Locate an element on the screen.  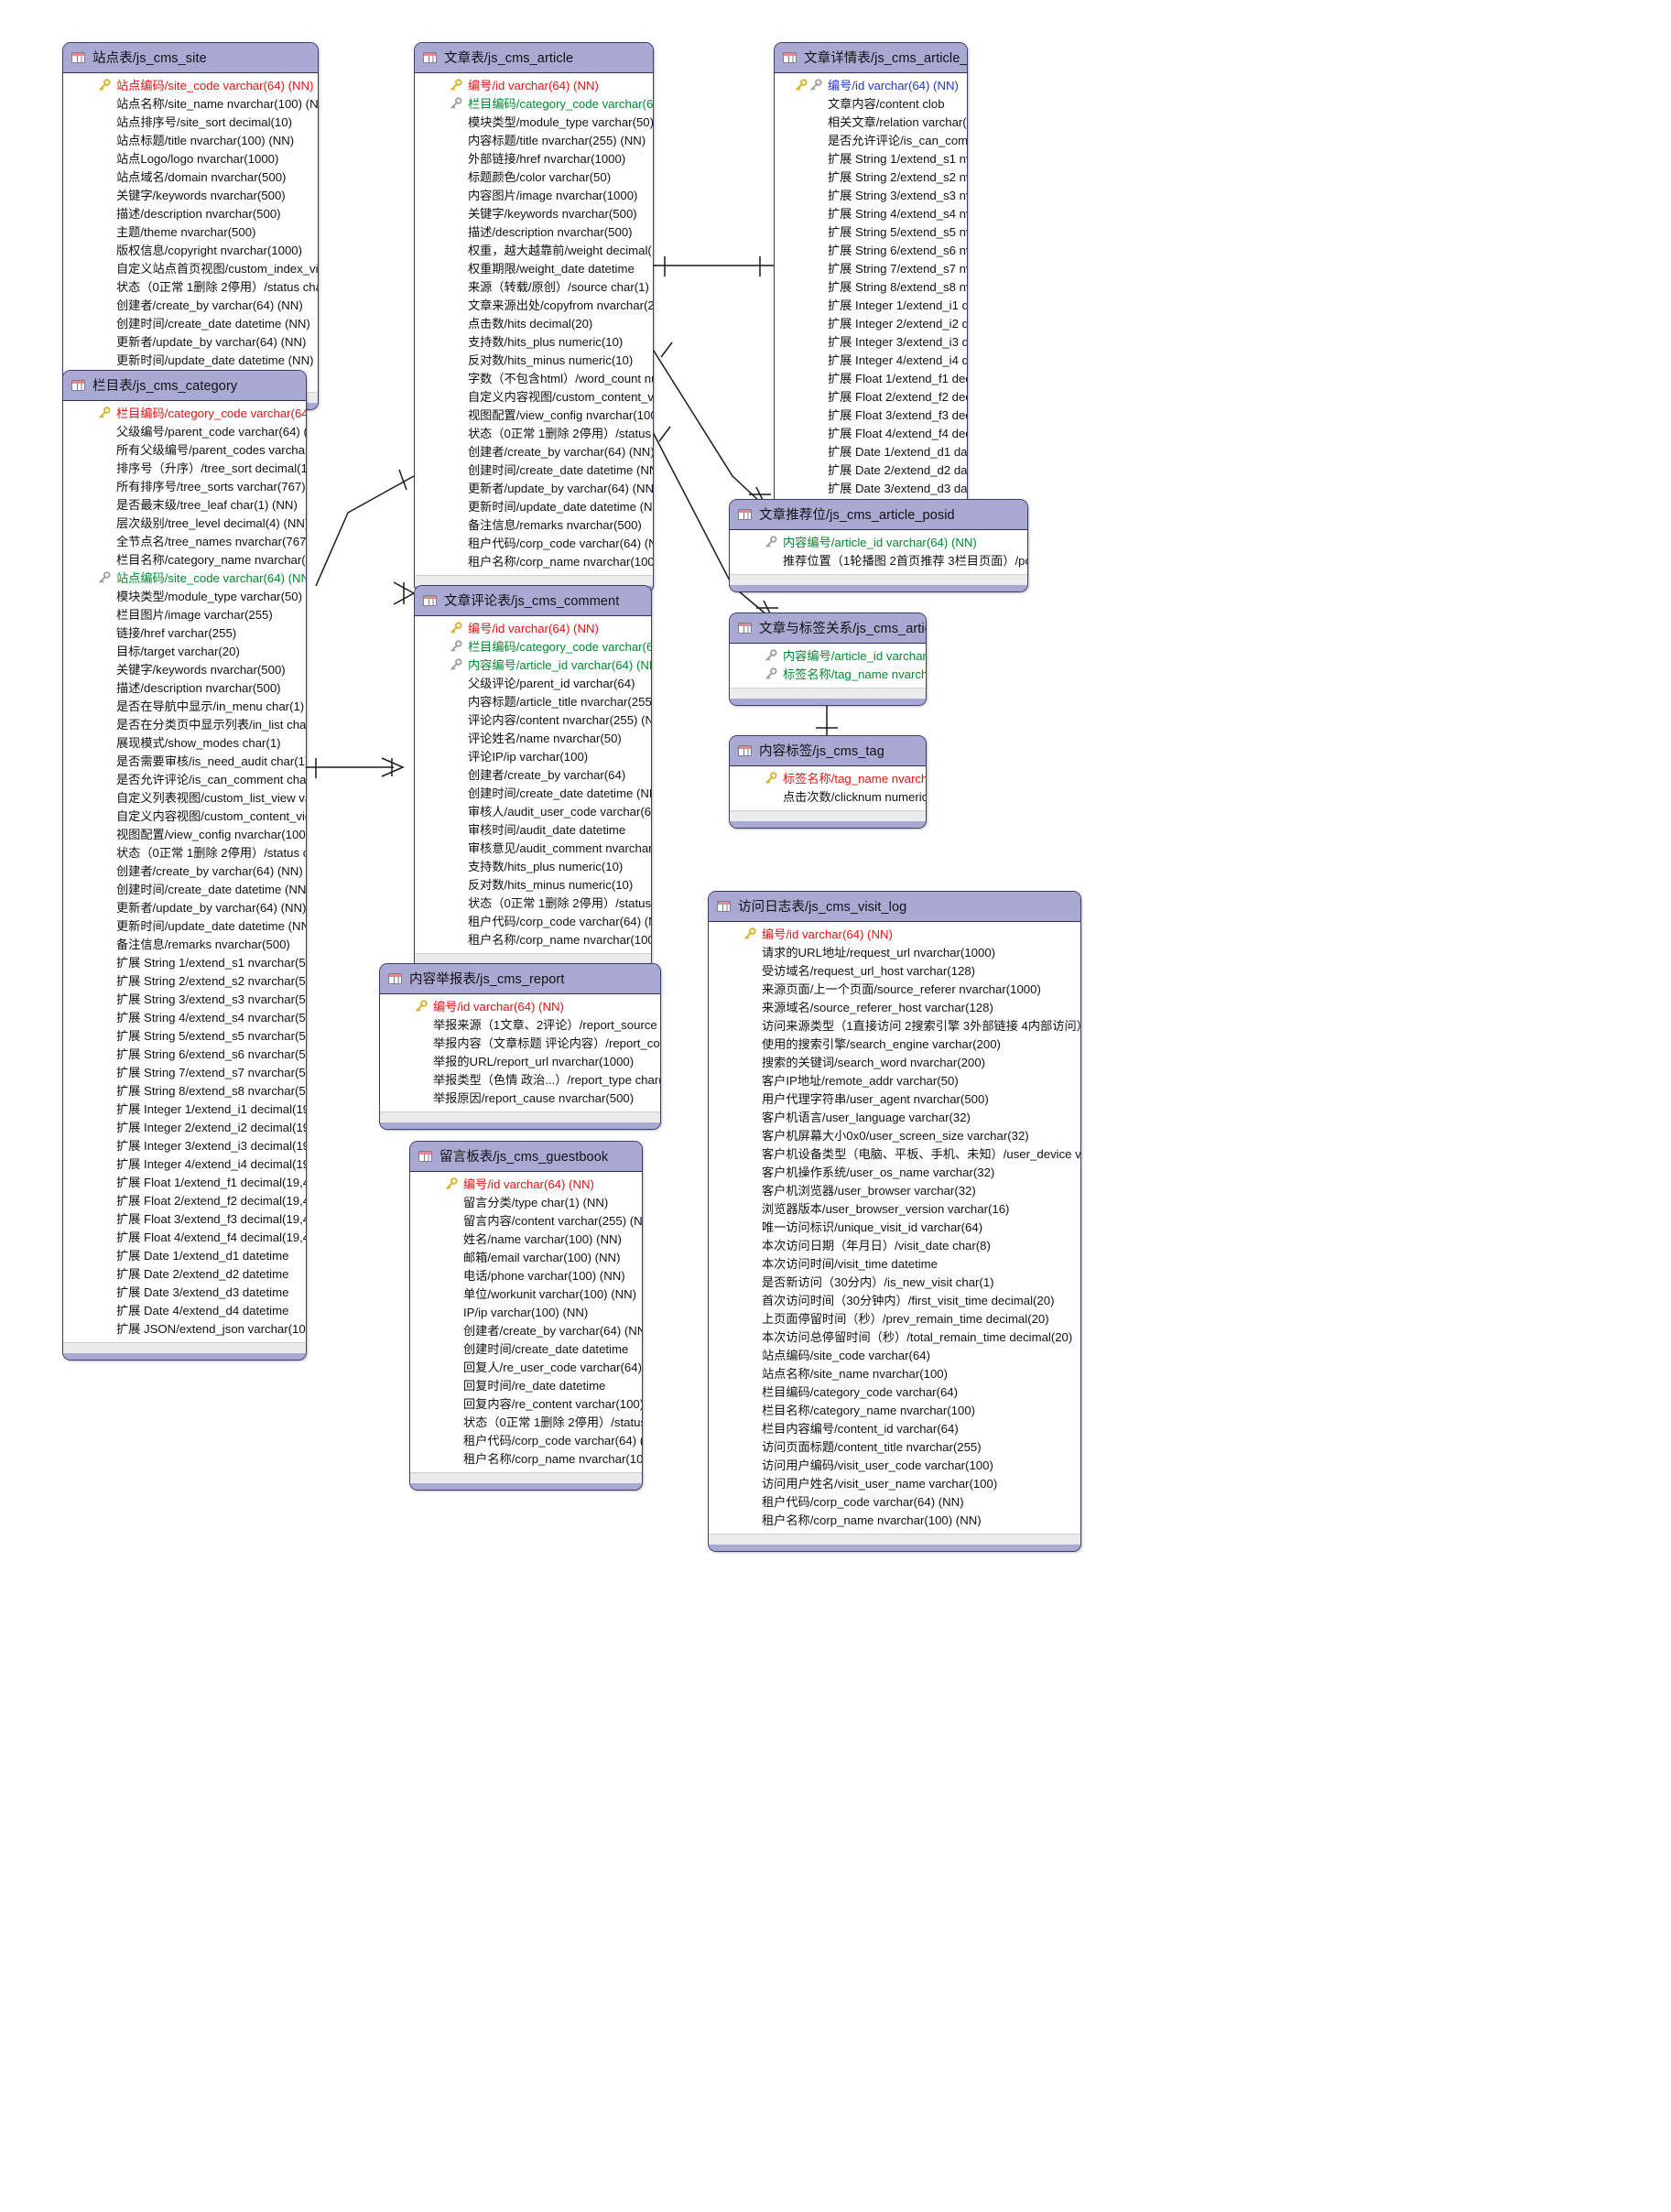
column-row: 访问用户姓名/visit_user_name varchar(100) is located at coordinates (894, 1484).